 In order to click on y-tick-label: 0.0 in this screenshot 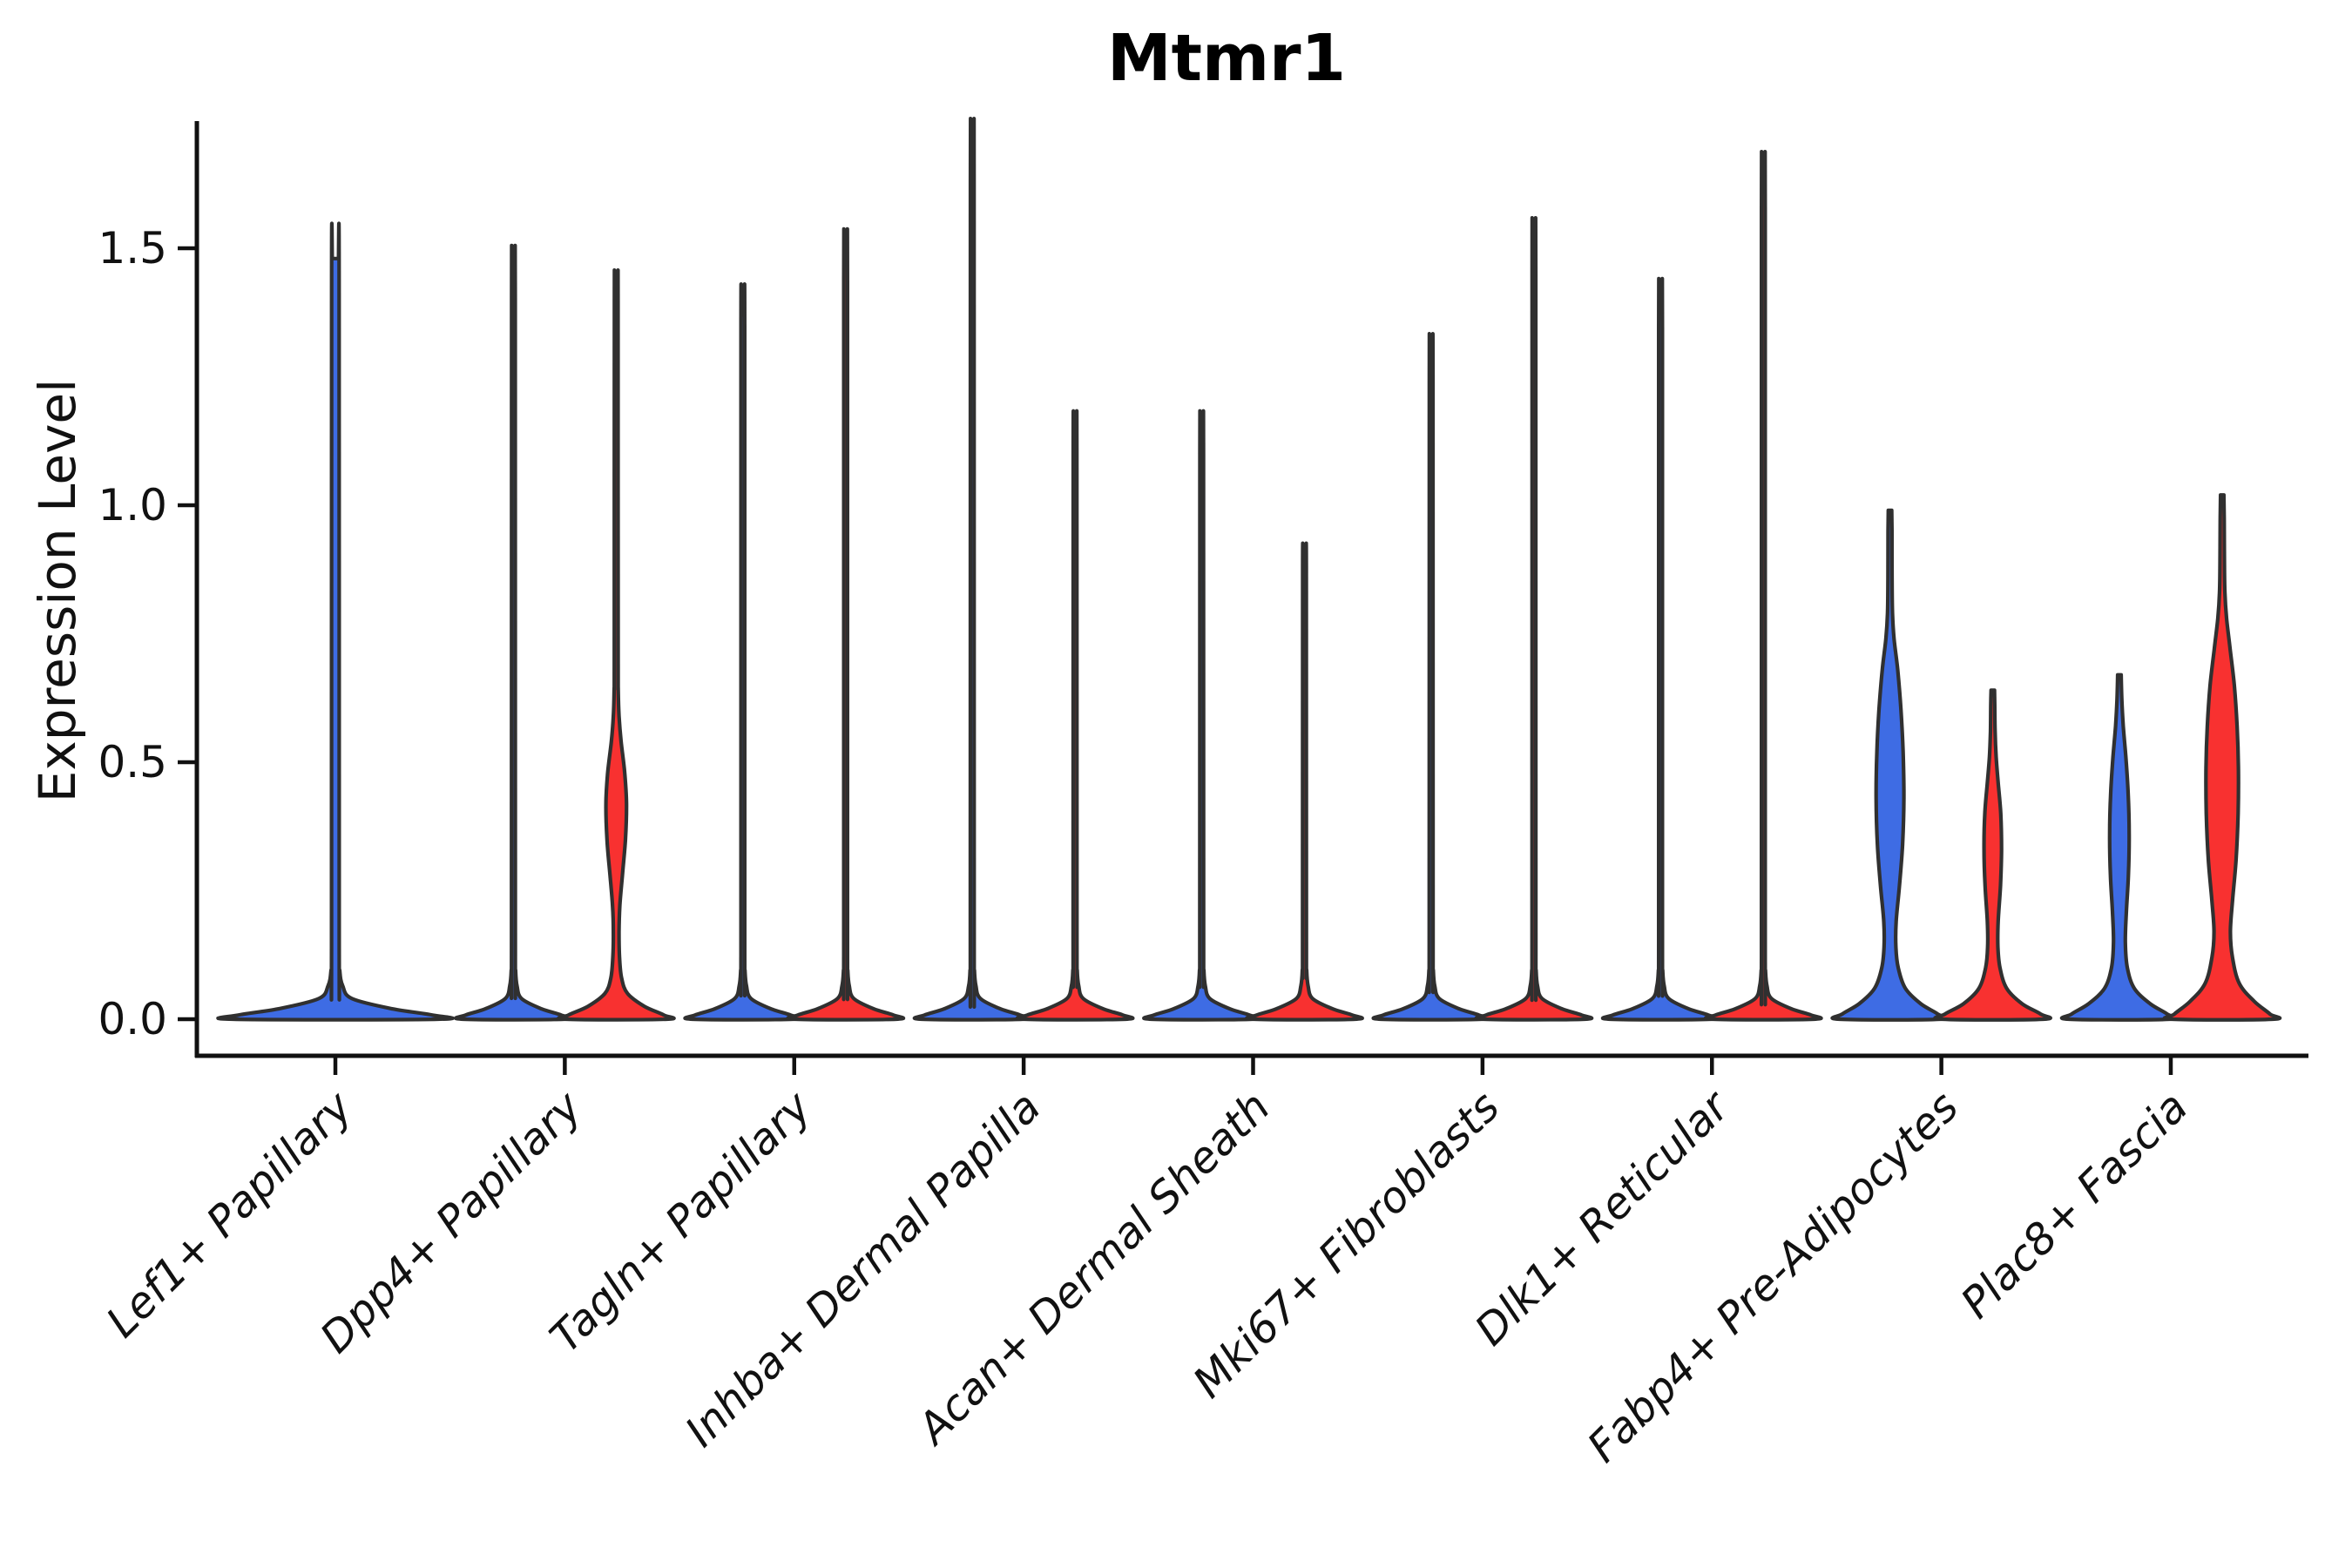, I will do `click(132, 1019)`.